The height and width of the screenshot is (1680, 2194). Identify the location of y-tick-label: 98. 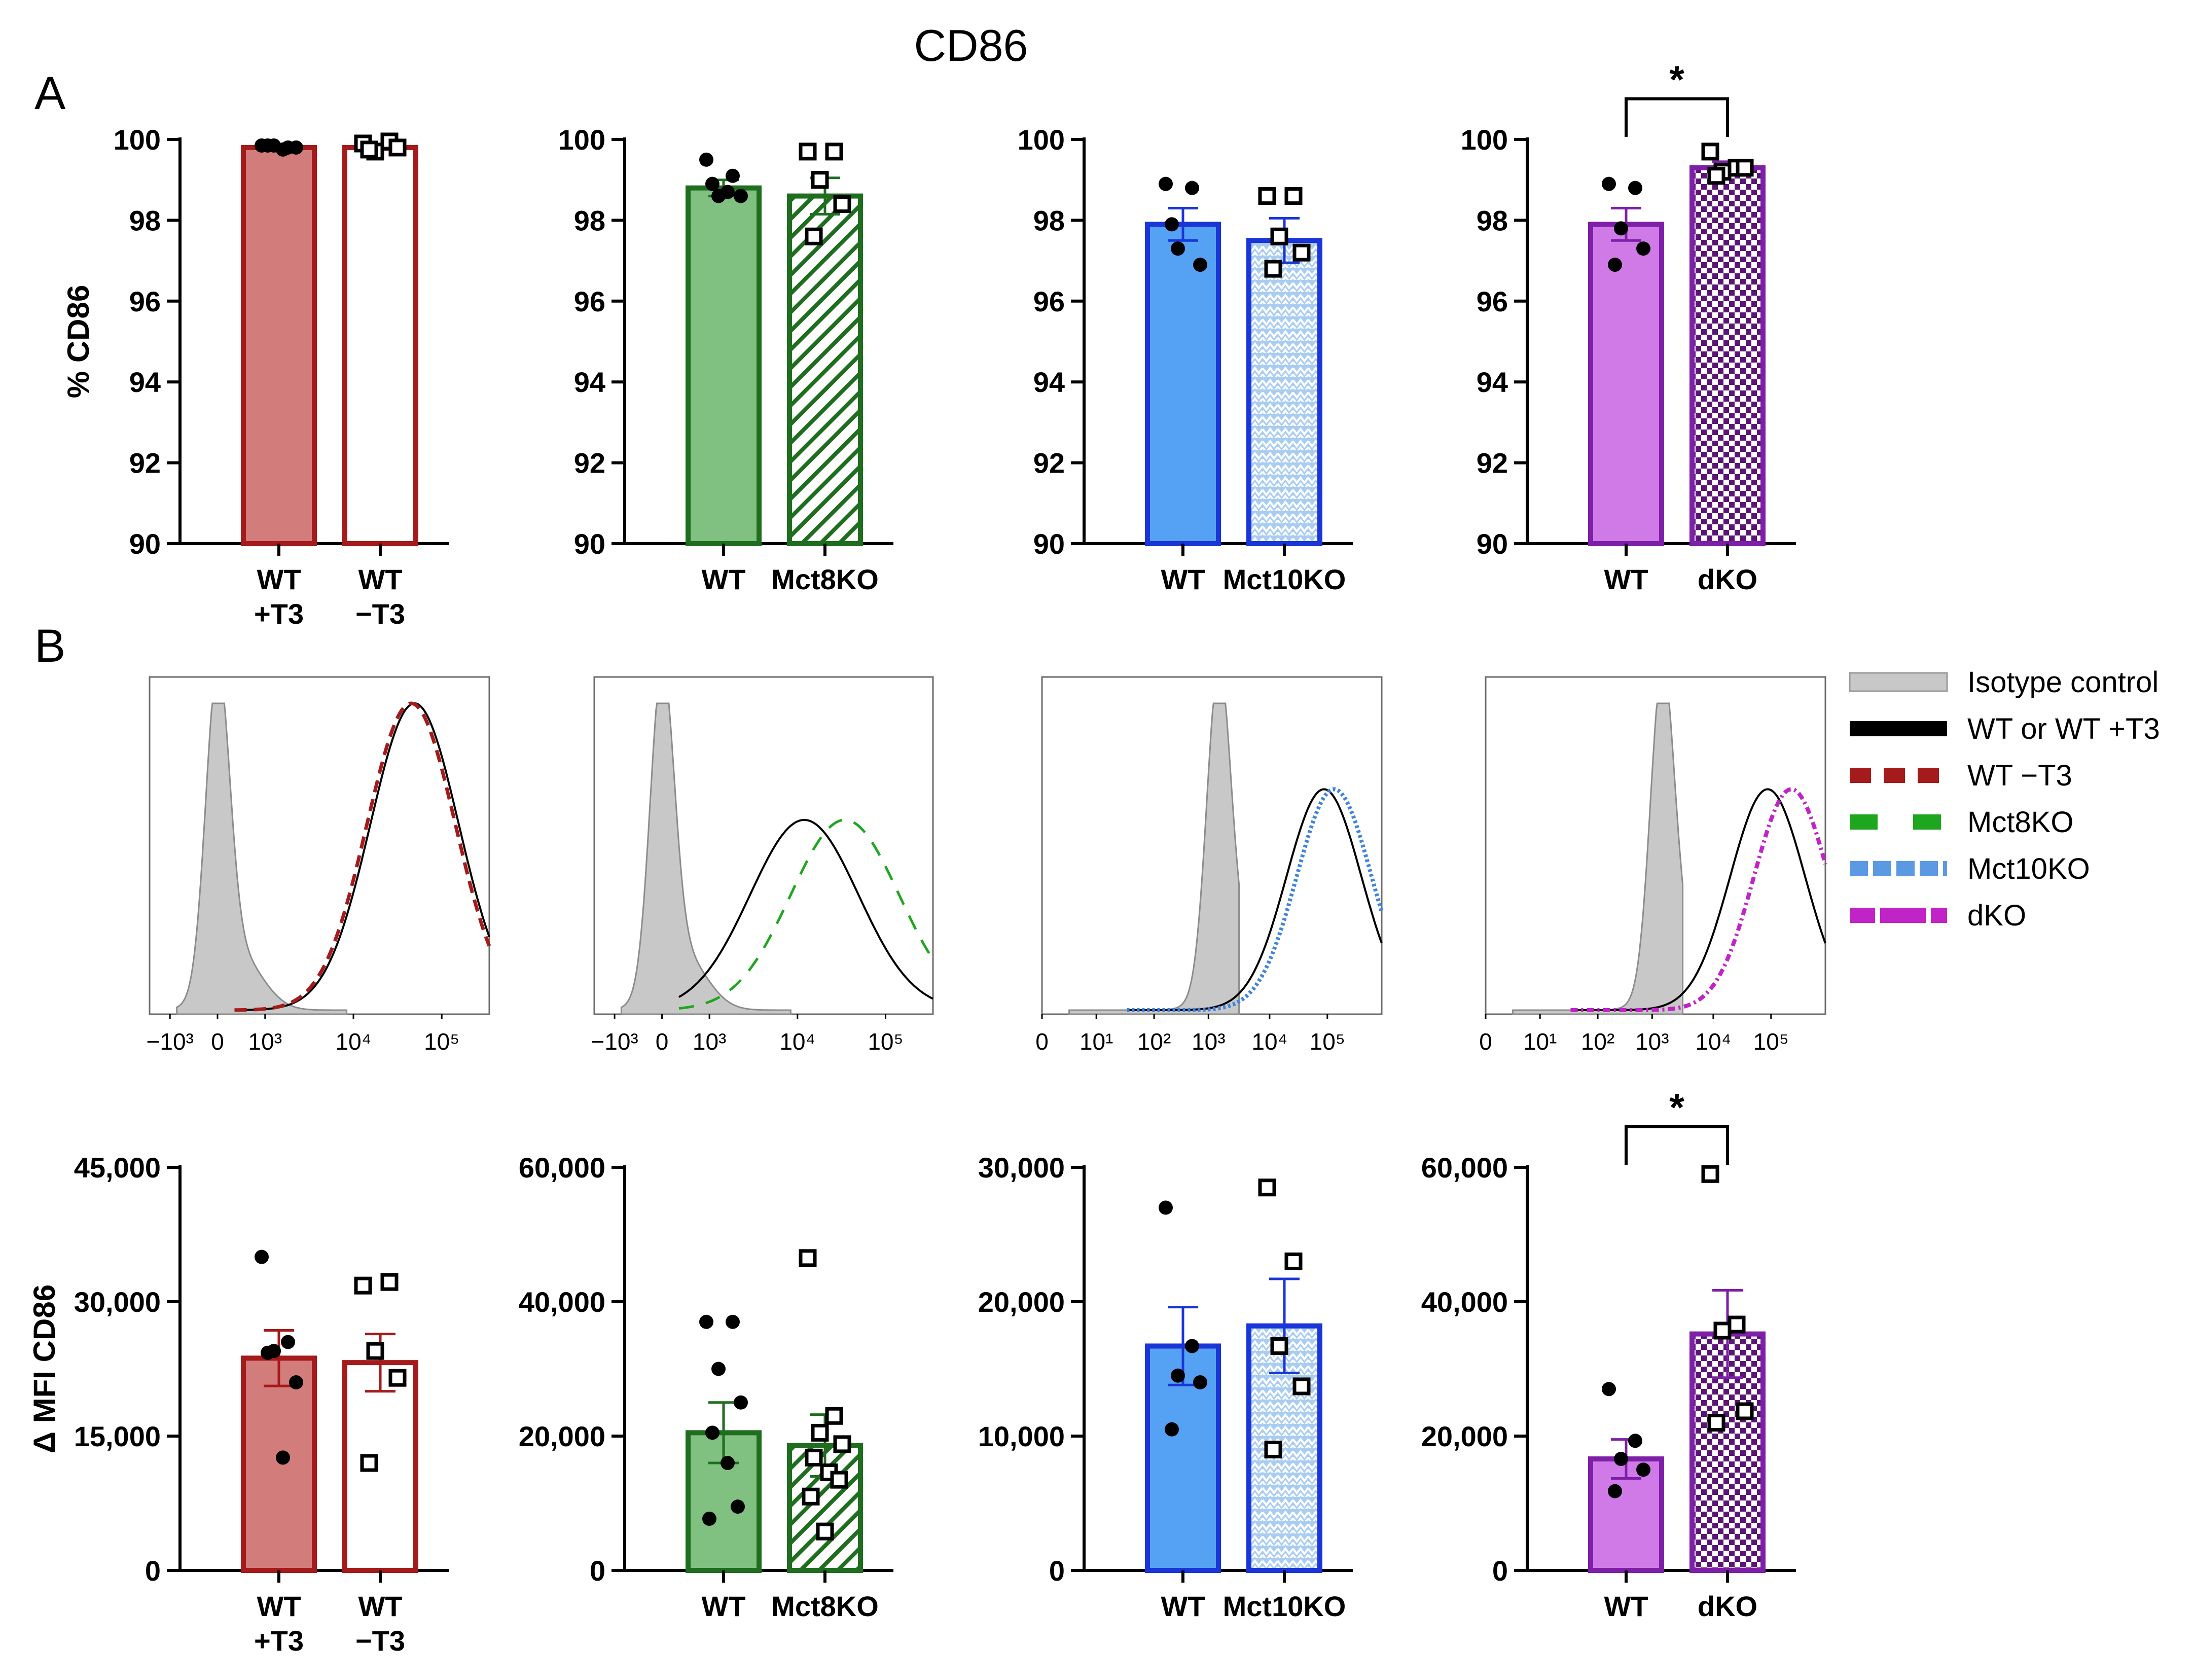
(1492, 220).